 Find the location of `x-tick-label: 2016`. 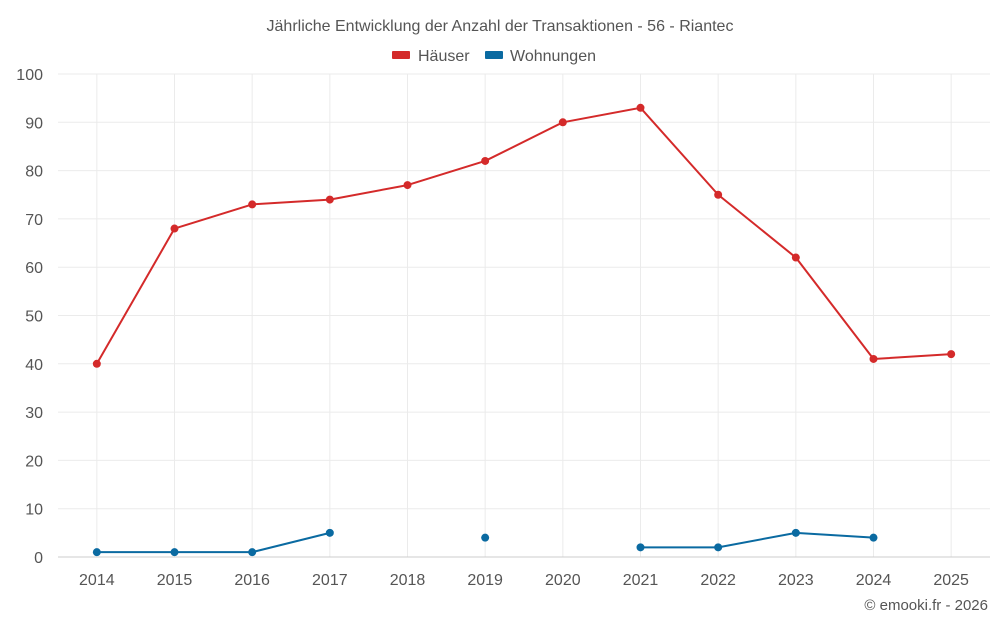

x-tick-label: 2016 is located at coordinates (252, 580).